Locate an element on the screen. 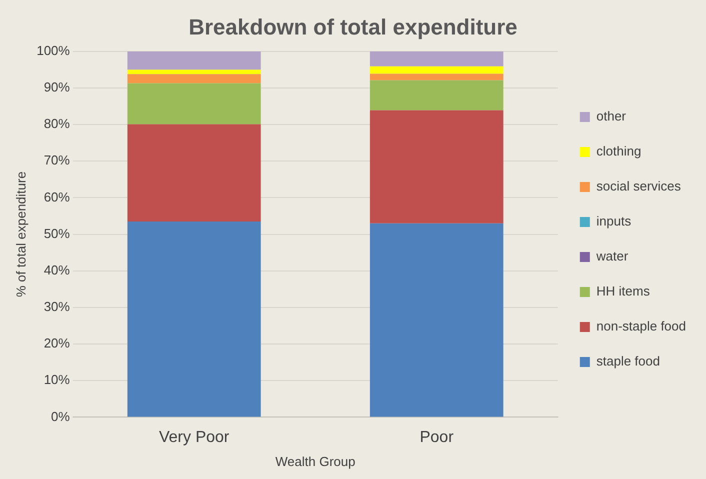 This screenshot has width=706, height=479. legend-label: water is located at coordinates (612, 256).